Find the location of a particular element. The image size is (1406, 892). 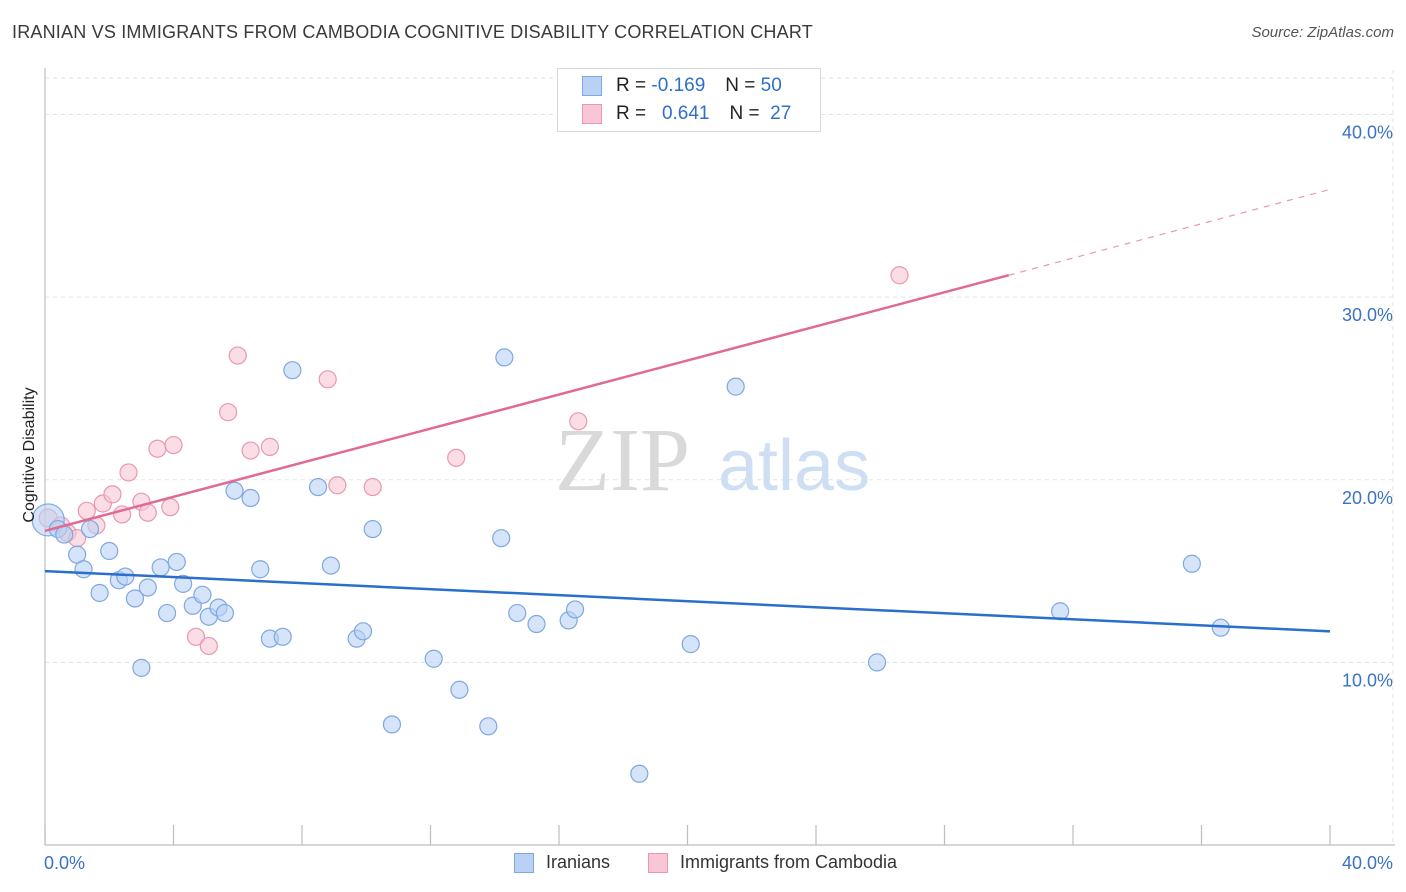

y-tick-label: 20.0% is located at coordinates (1367, 498).